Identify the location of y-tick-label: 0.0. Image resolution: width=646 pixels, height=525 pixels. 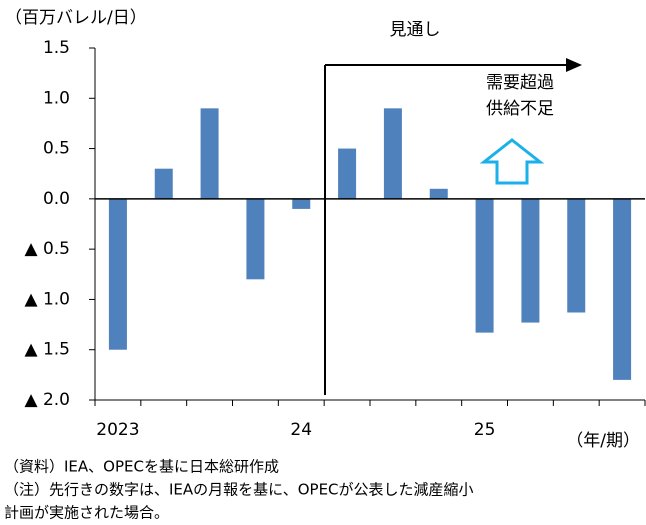
(56, 199).